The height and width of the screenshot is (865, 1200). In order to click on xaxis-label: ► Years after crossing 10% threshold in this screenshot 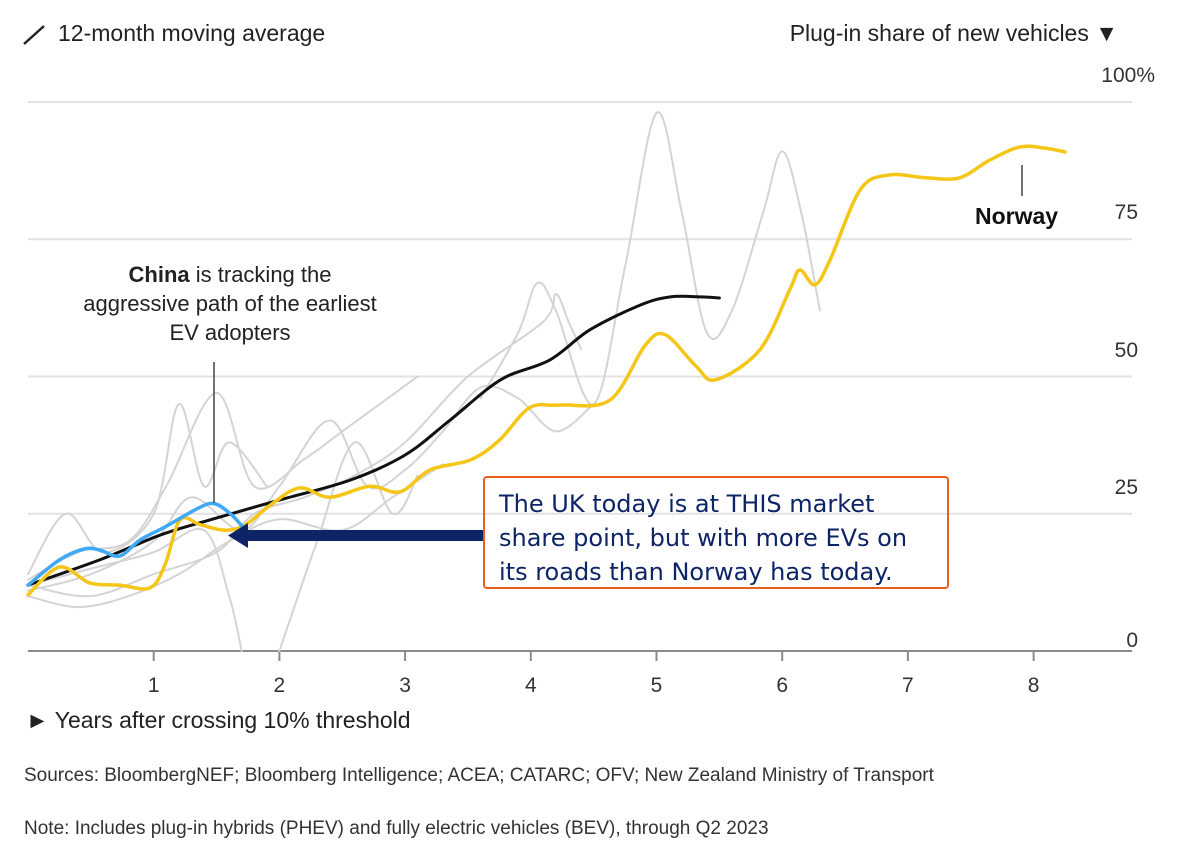, I will do `click(218, 720)`.